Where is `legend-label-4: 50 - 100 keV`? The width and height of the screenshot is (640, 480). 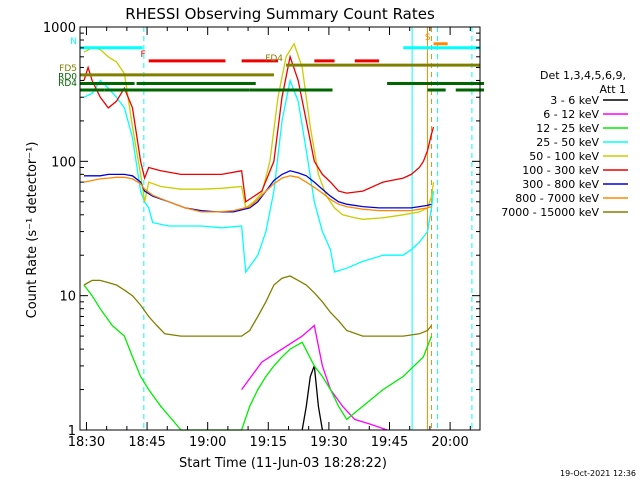
legend-label-4: 50 - 100 keV is located at coordinates (564, 156).